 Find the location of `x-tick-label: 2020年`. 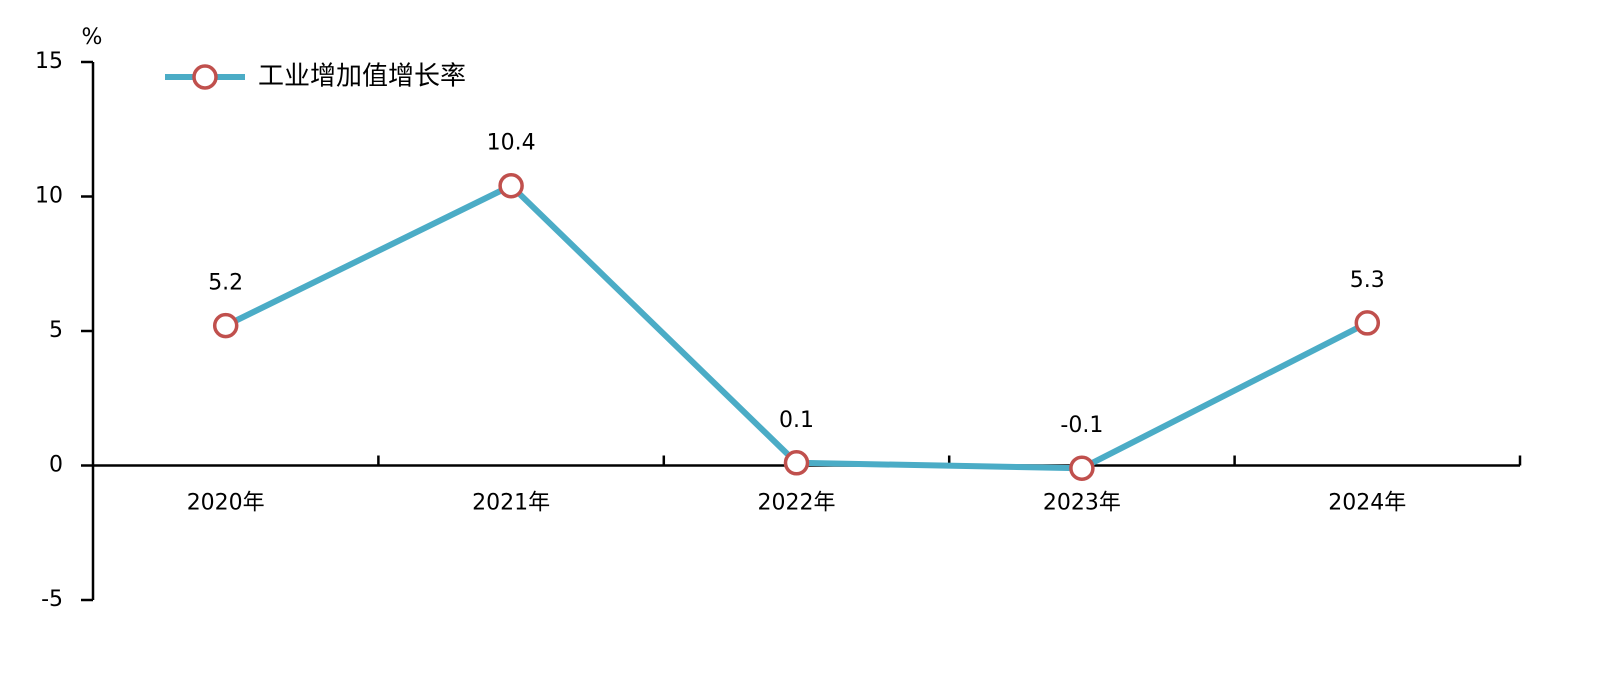

x-tick-label: 2020年 is located at coordinates (226, 503).